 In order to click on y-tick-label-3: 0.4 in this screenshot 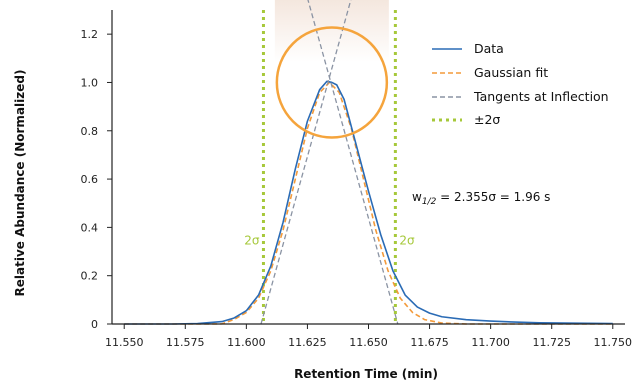, I will do `click(90, 227)`.